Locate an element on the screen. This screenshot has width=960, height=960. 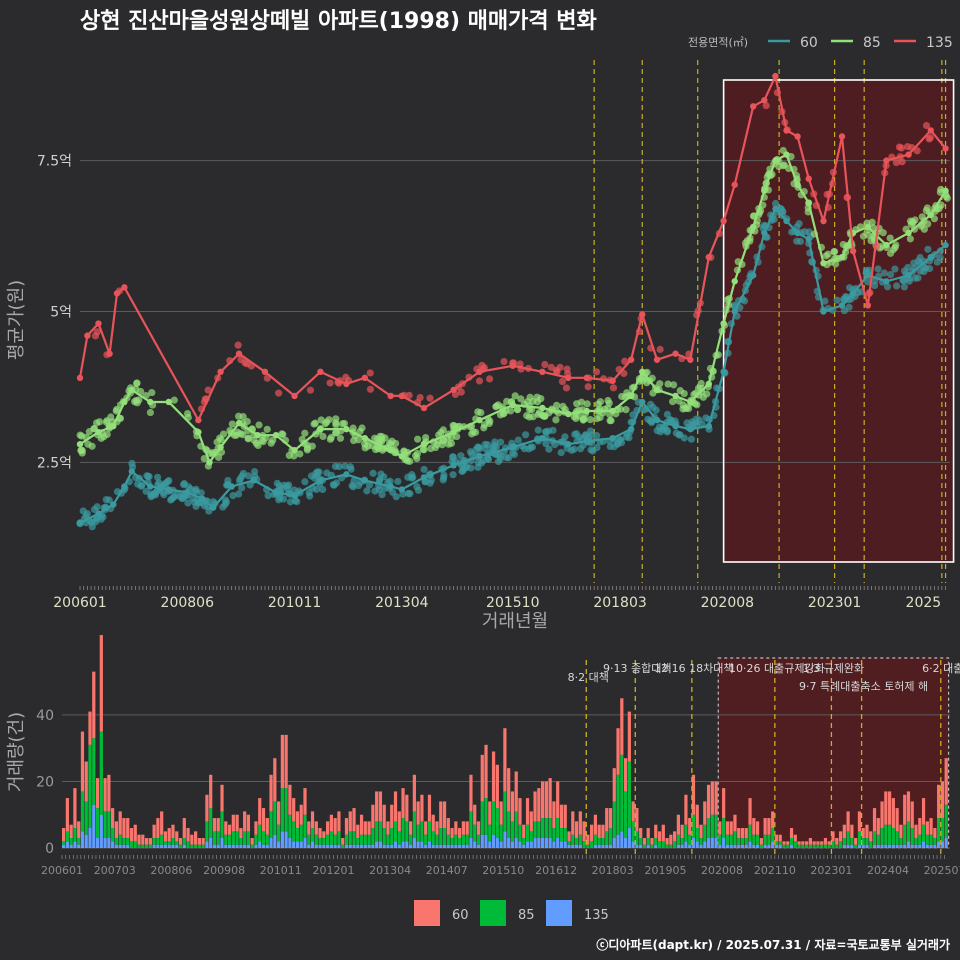
x-axis-title: 거래년월 is located at coordinates (515, 621).